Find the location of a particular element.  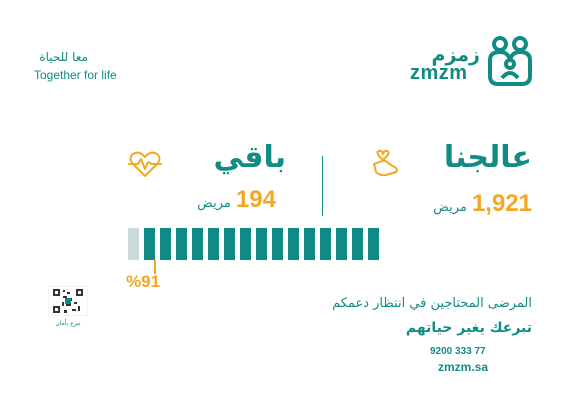

heartbeat-icon is located at coordinates (145, 164).